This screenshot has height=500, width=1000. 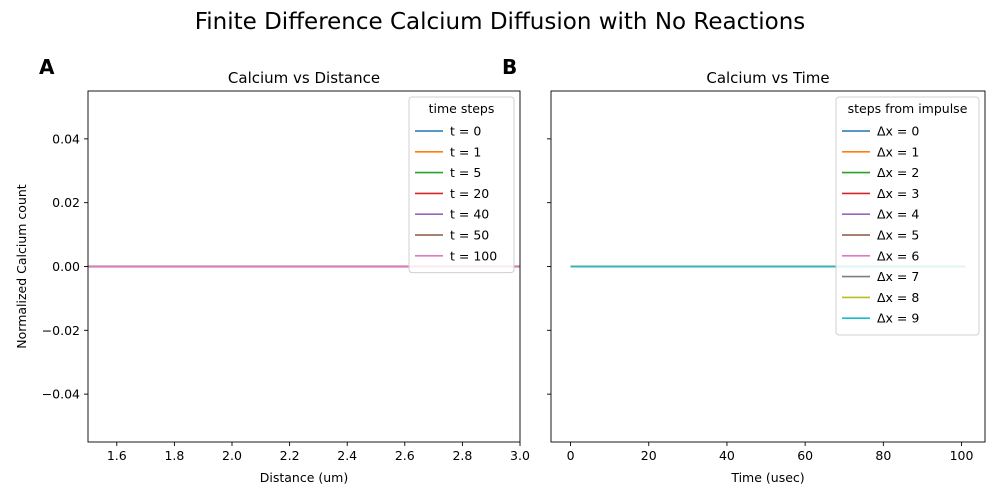 What do you see at coordinates (290, 455) in the screenshot?
I see `x-tick-label: 2.2` at bounding box center [290, 455].